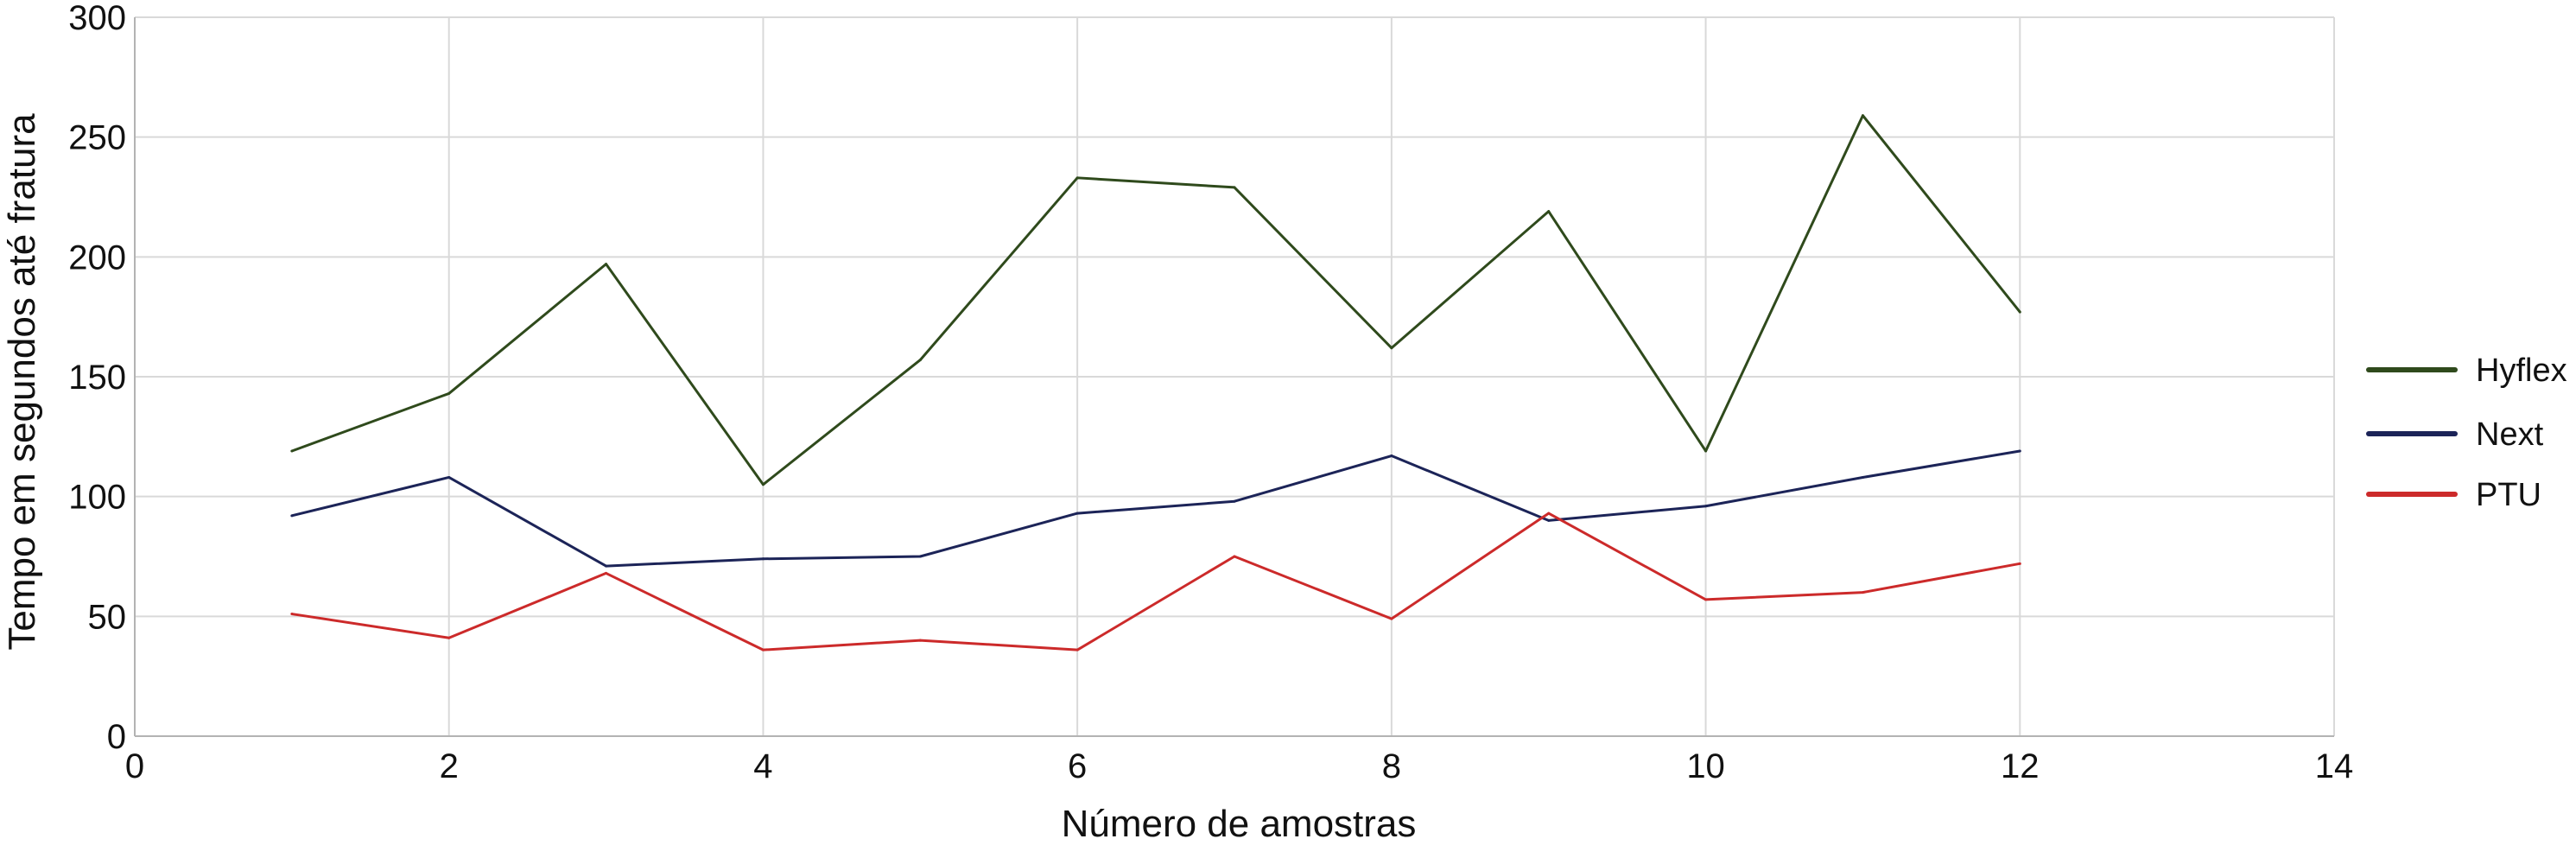  Describe the element at coordinates (1156, 581) in the screenshot. I see `series-line-ptu` at that location.